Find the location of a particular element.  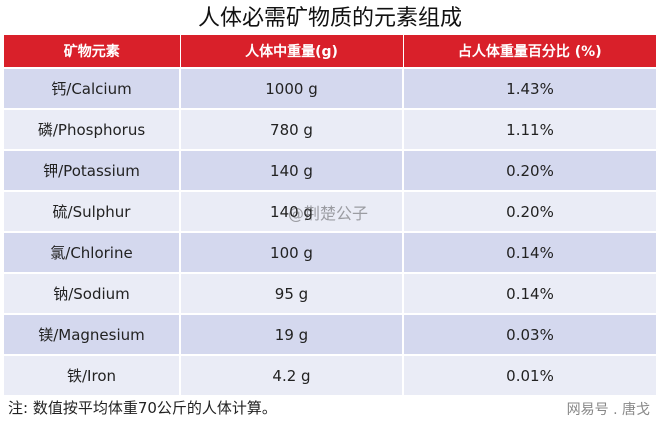

cell-element: 铁/Iron is located at coordinates (92, 374).